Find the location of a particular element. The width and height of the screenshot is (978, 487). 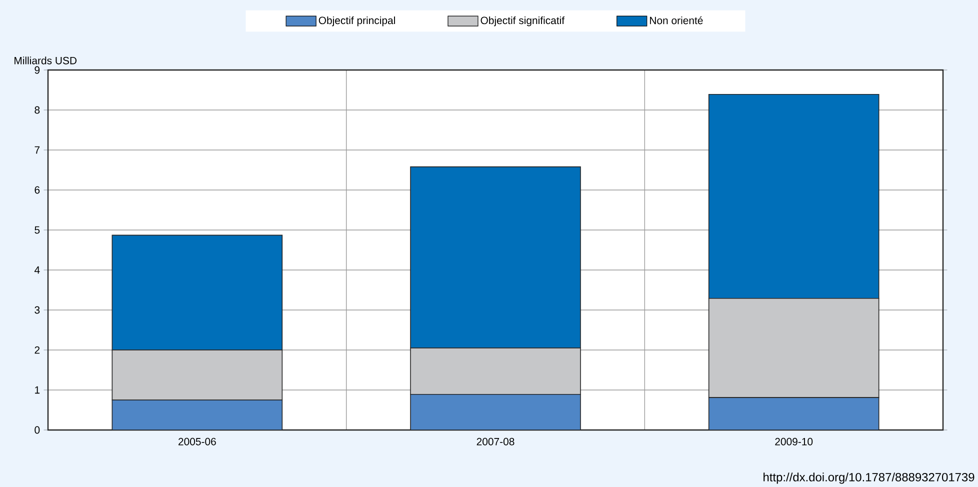

legend-label: Non orienté is located at coordinates (676, 20).